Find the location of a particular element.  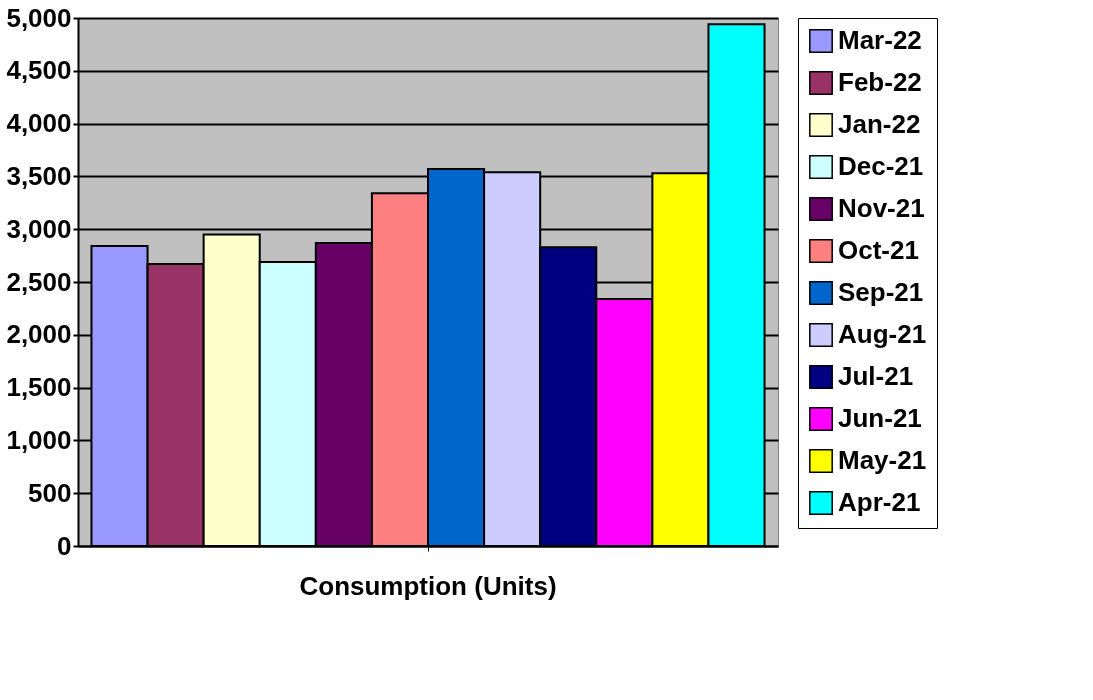

legend-label: Nov-21 is located at coordinates (881, 208).